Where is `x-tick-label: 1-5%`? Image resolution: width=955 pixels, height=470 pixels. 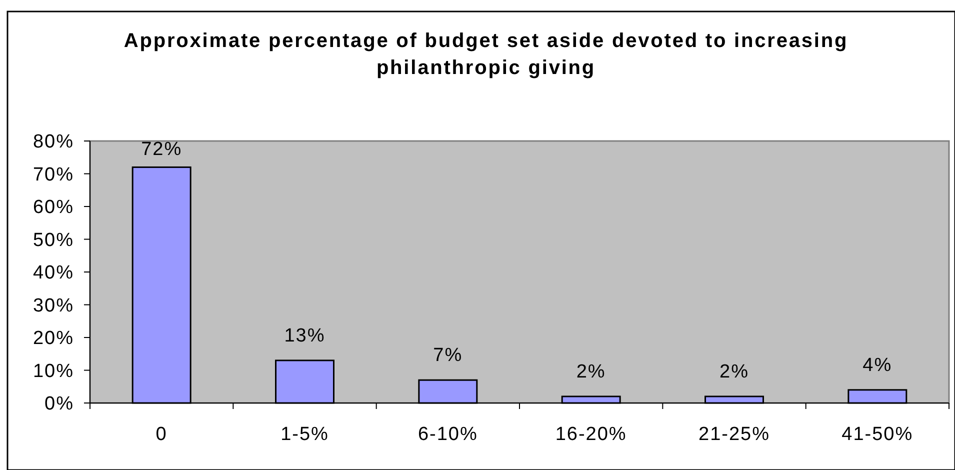 x-tick-label: 1-5% is located at coordinates (304, 434).